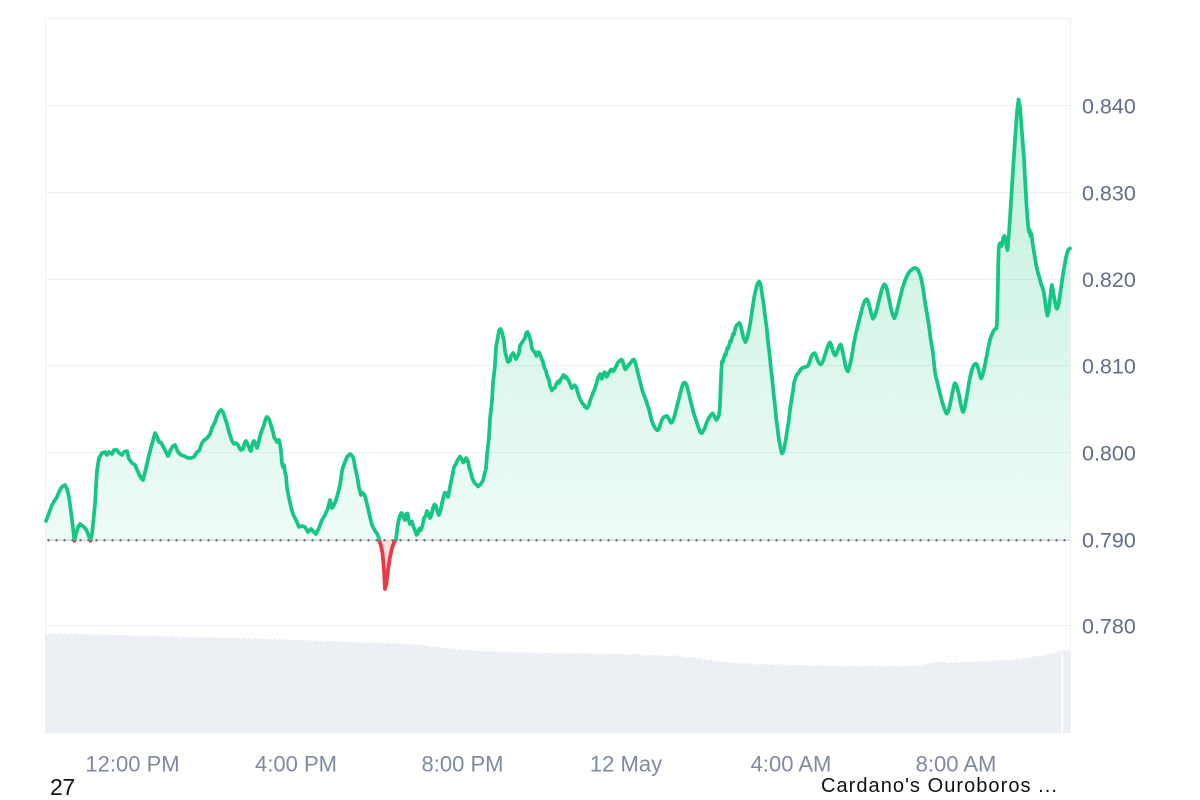 Image resolution: width=1200 pixels, height=800 pixels. I want to click on svg-text: 0.780, so click(1109, 627).